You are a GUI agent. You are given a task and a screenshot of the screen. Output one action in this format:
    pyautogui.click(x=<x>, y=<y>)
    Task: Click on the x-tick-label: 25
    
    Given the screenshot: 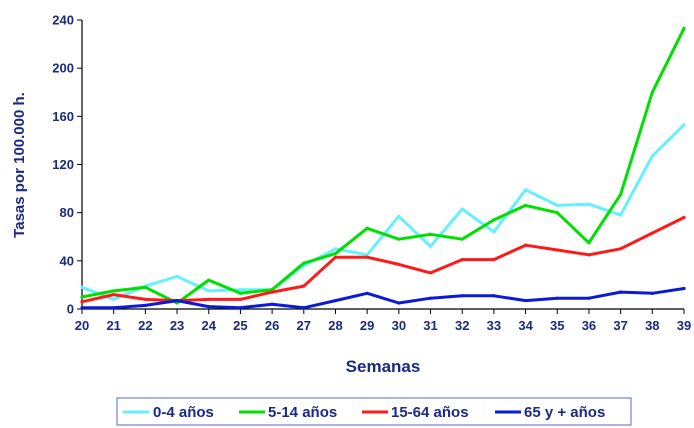 What is the action you would take?
    pyautogui.click(x=240, y=325)
    